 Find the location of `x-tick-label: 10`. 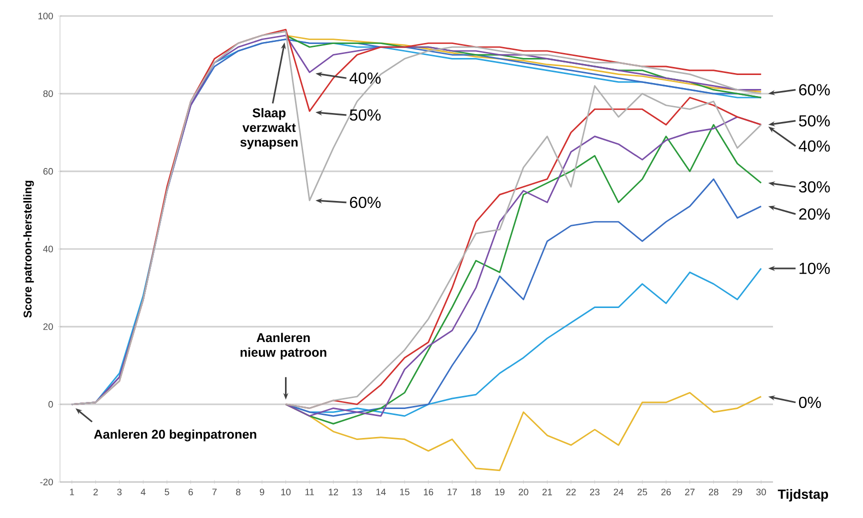

x-tick-label: 10 is located at coordinates (286, 492).